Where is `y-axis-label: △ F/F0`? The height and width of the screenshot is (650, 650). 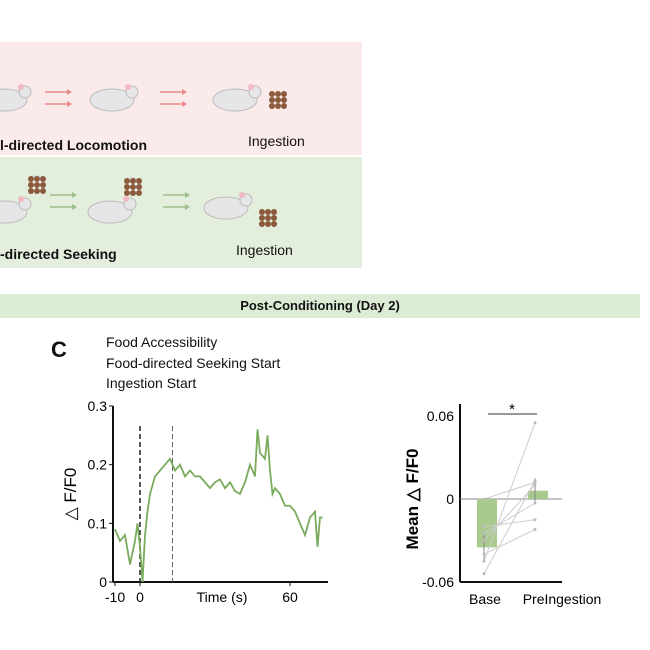 y-axis-label: △ F/F0 is located at coordinates (70, 494).